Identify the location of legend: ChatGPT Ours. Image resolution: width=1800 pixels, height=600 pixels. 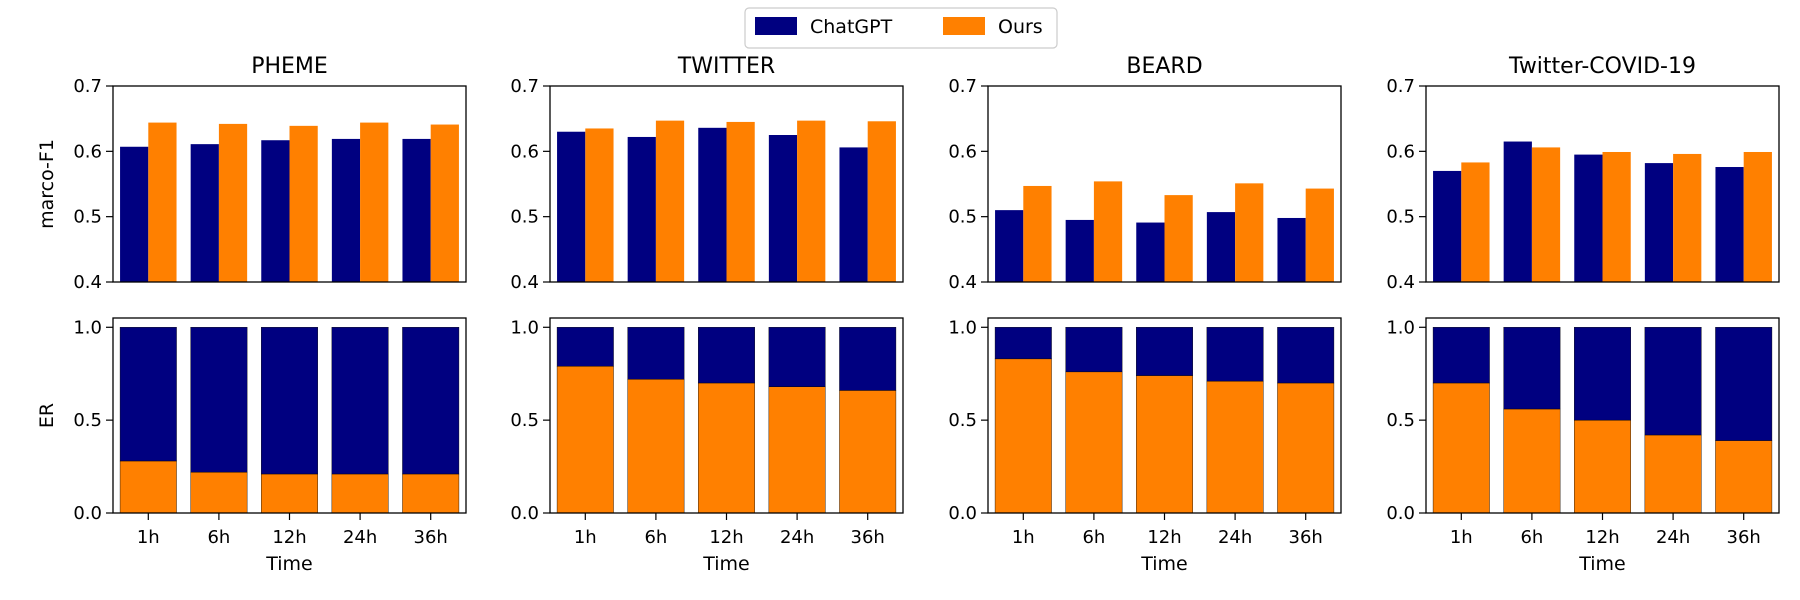
(901, 28).